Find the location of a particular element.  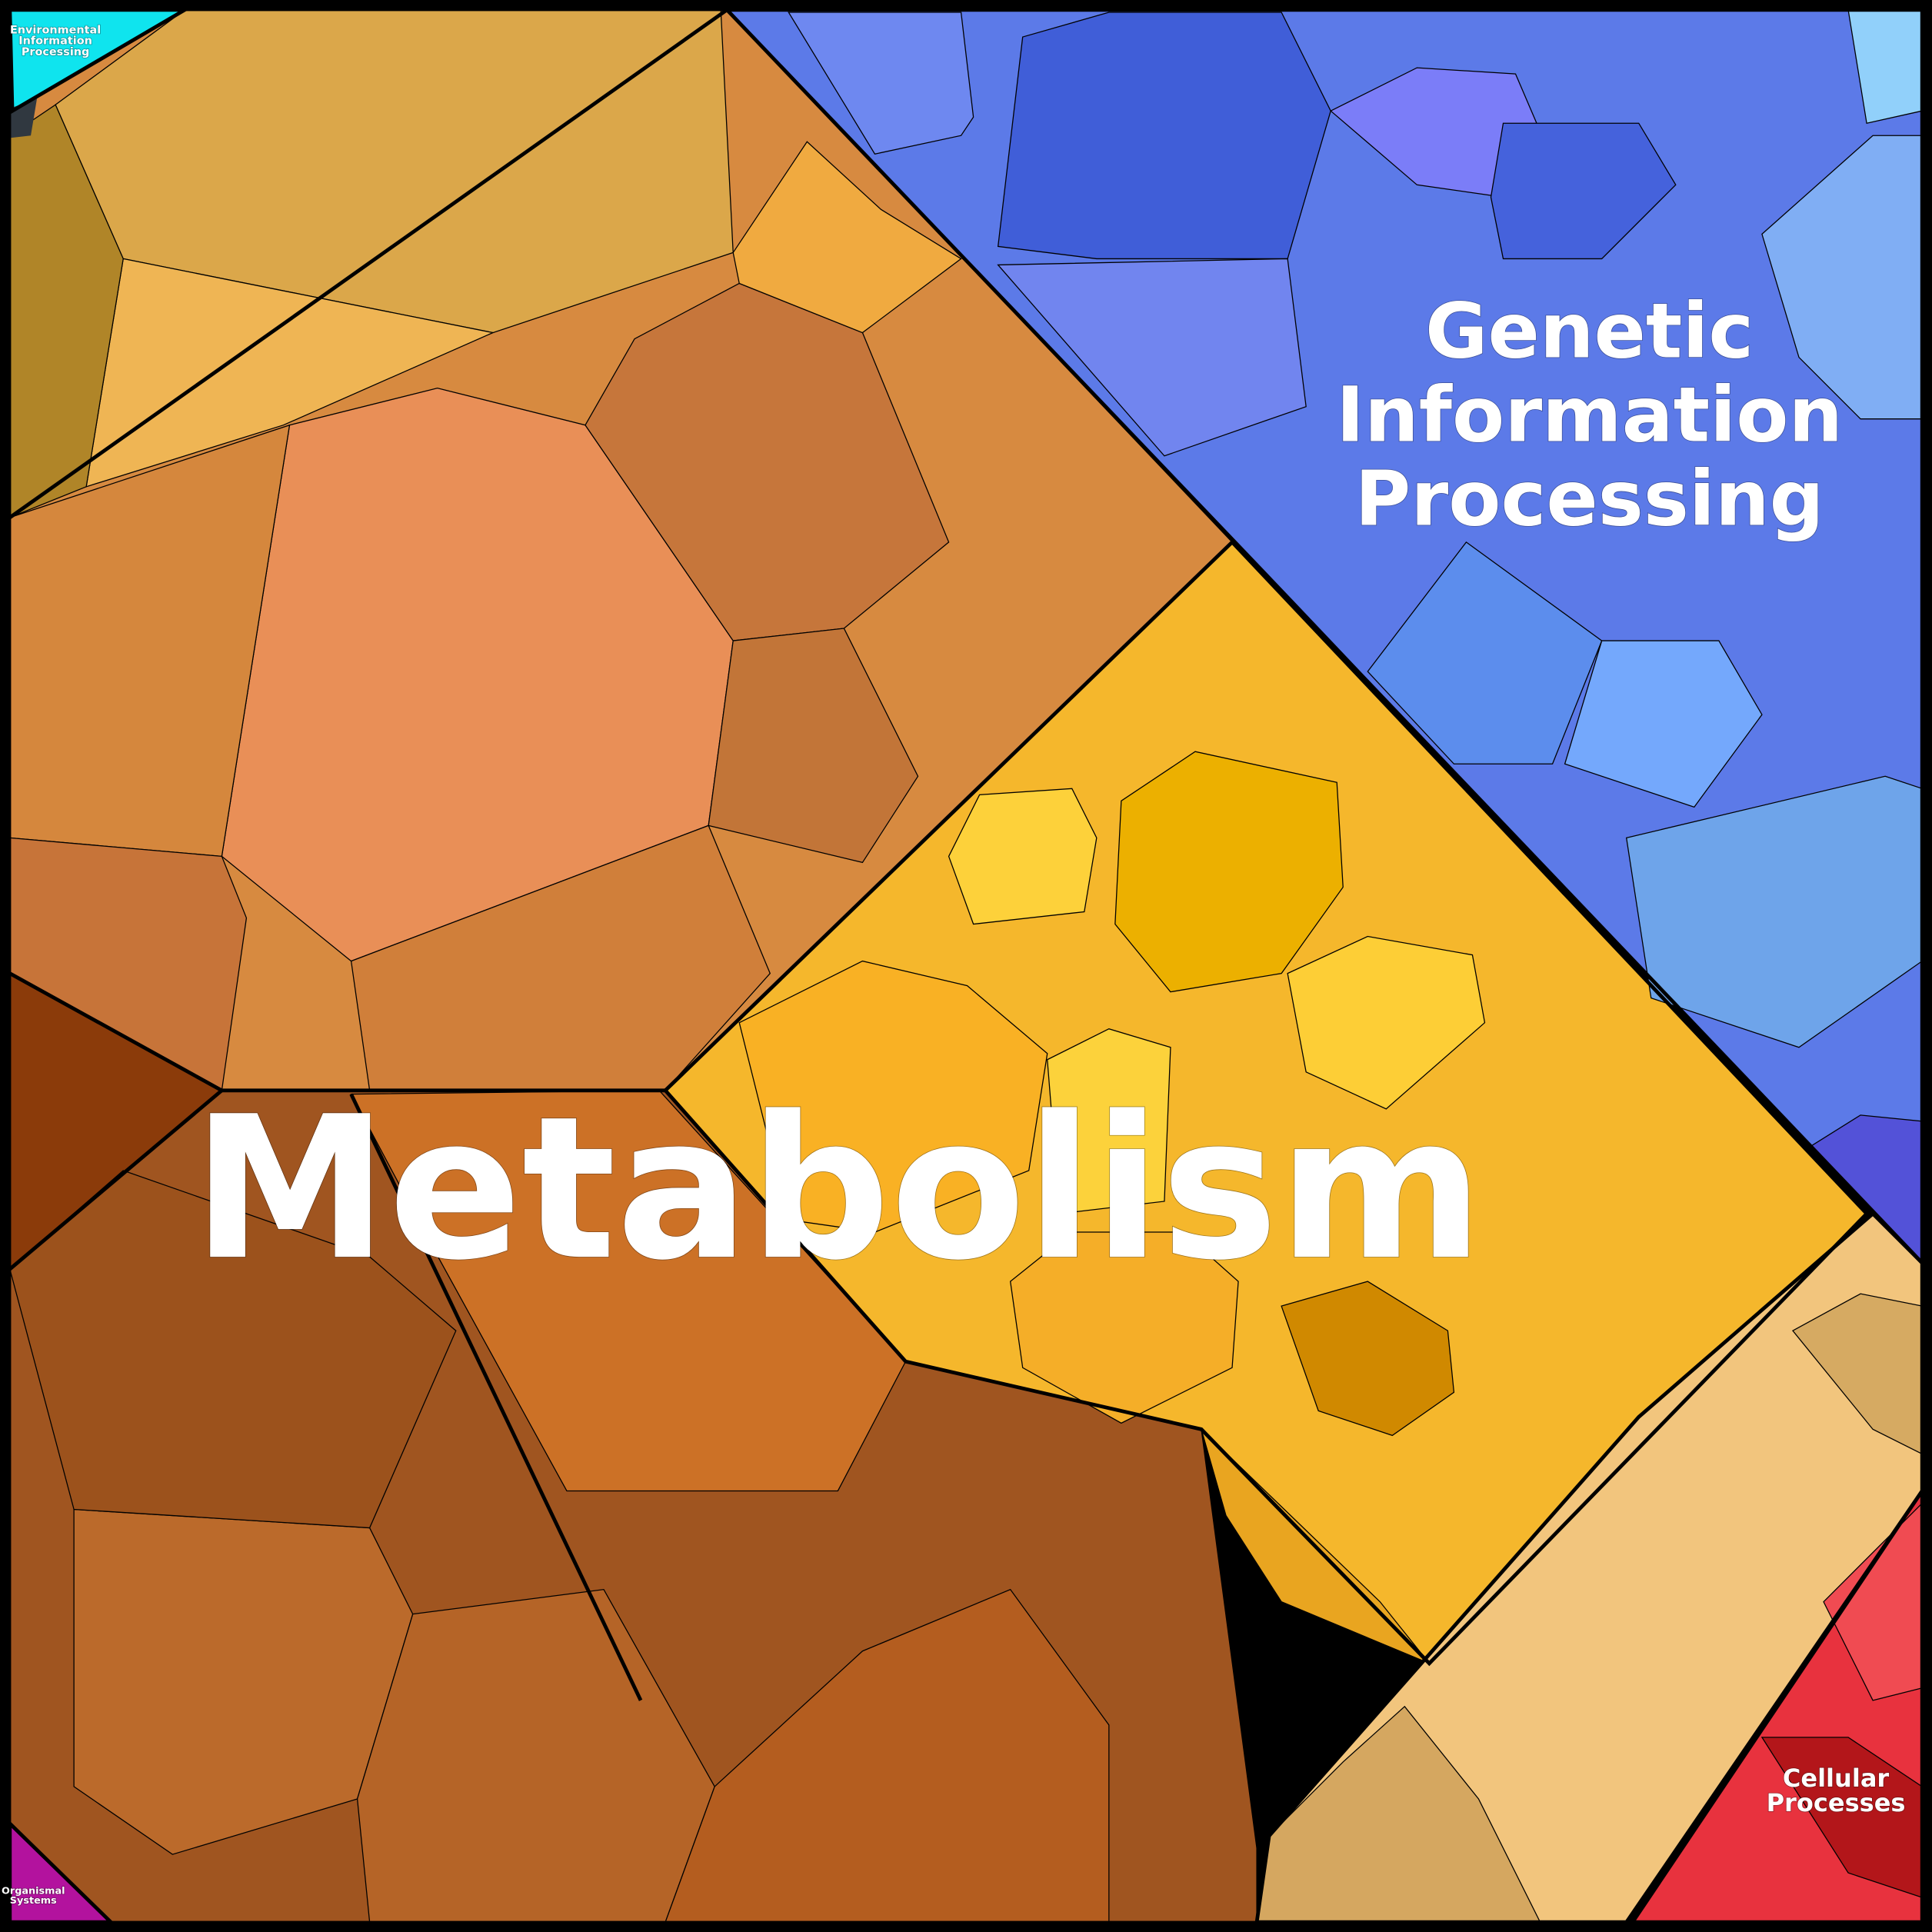

region-label: Environmental is located at coordinates (55, 30).